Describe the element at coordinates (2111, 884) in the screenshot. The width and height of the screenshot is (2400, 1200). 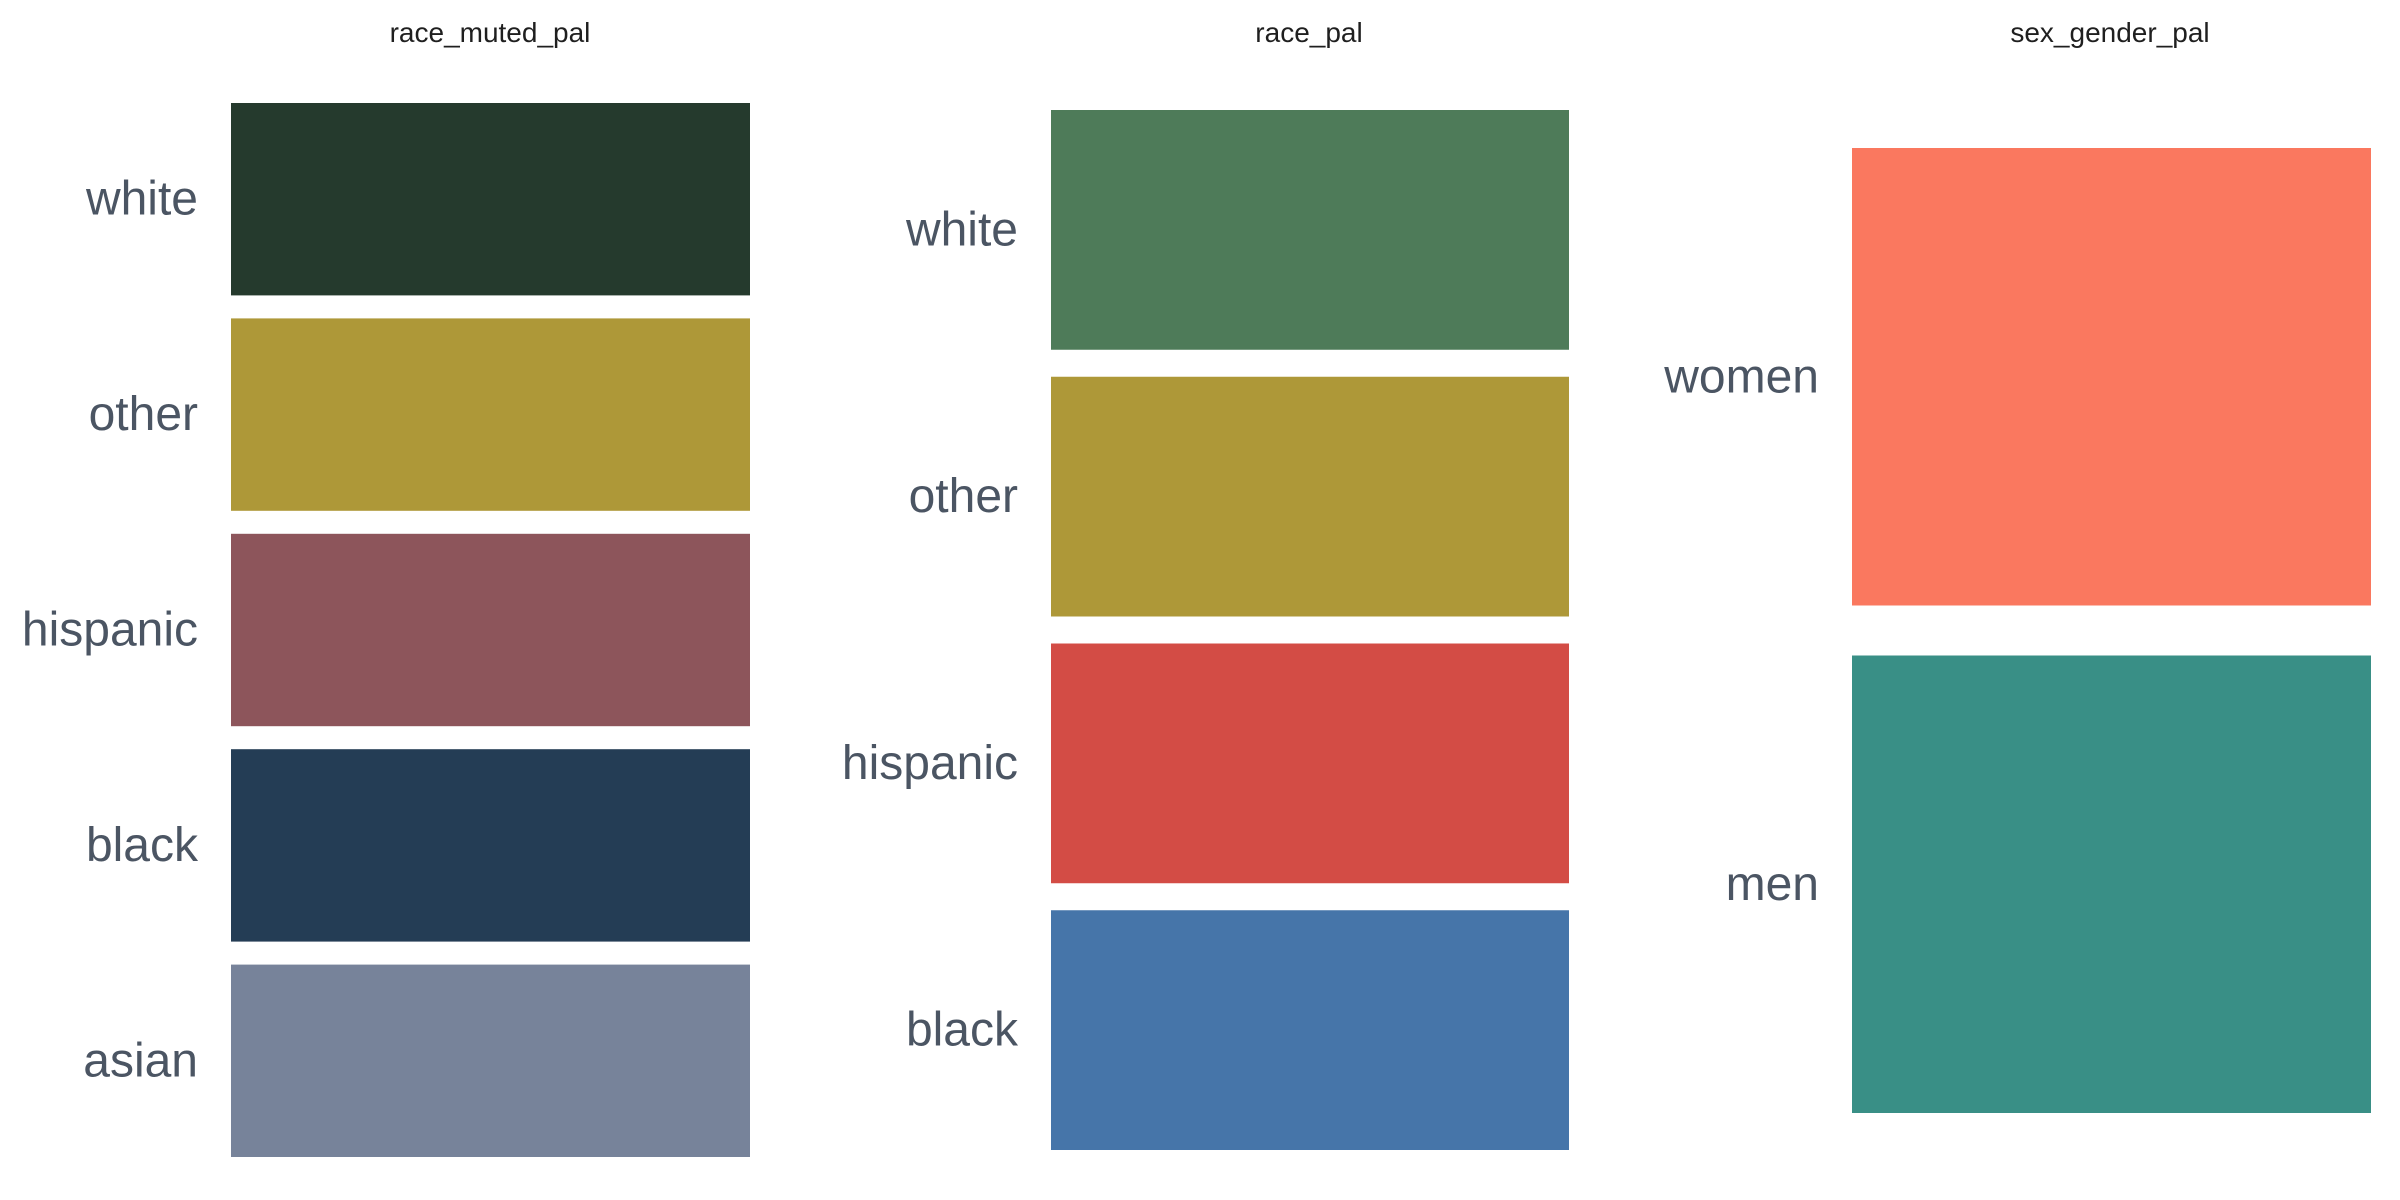
I see `swatch-men` at that location.